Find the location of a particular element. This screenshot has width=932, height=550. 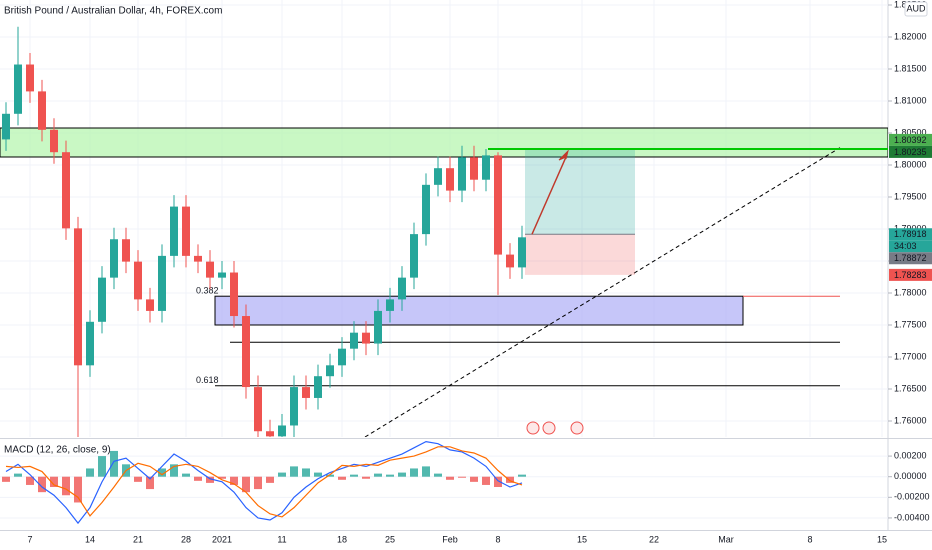

arrow is located at coordinates (549, 195).